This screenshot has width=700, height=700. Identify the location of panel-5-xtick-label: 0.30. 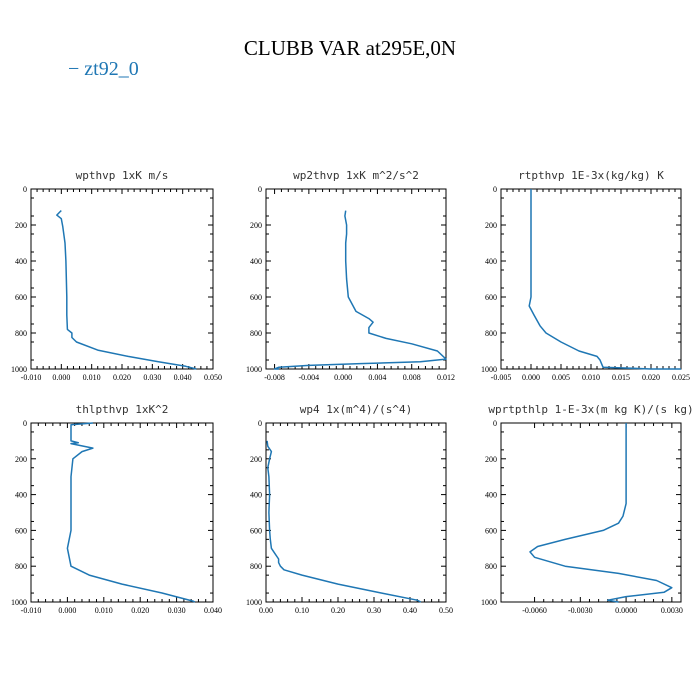
(374, 610).